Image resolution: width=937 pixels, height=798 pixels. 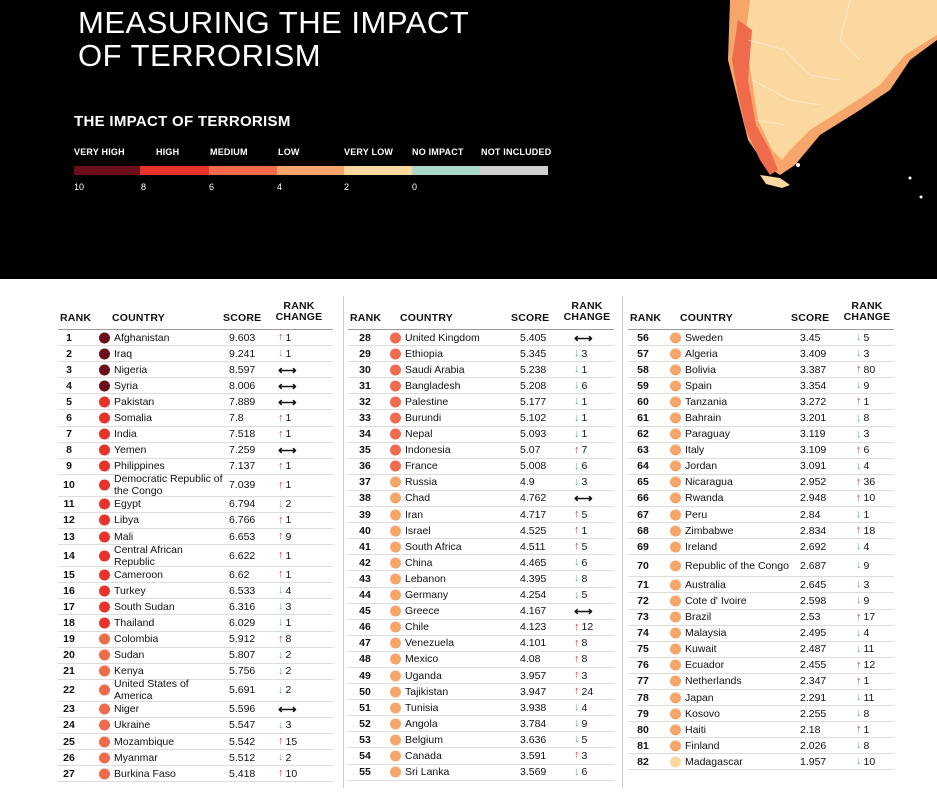 I want to click on score-cell: 6.794, so click(x=242, y=504).